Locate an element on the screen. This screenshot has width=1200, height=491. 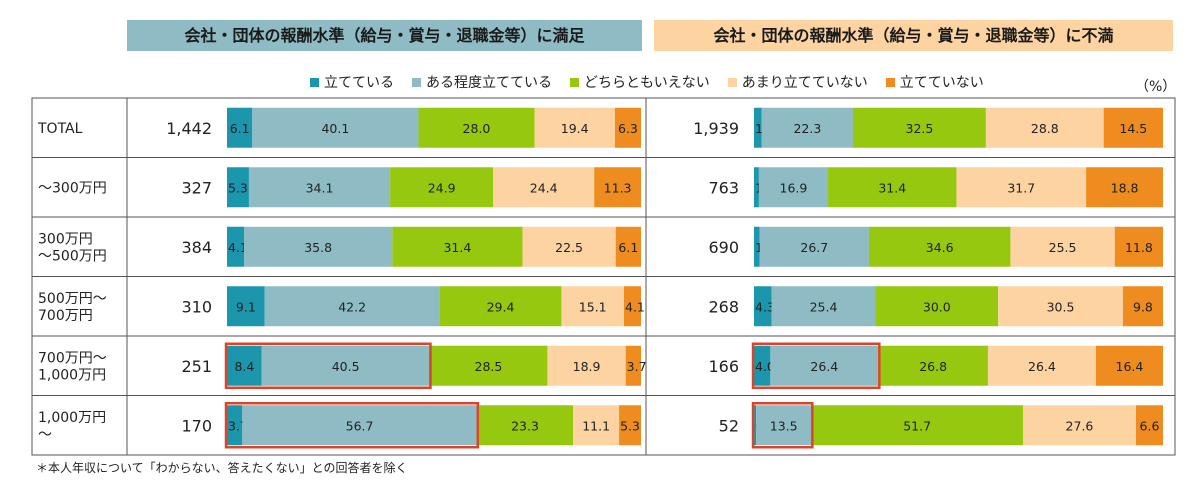
row-category-label: 700万円～ is located at coordinates (72, 358).